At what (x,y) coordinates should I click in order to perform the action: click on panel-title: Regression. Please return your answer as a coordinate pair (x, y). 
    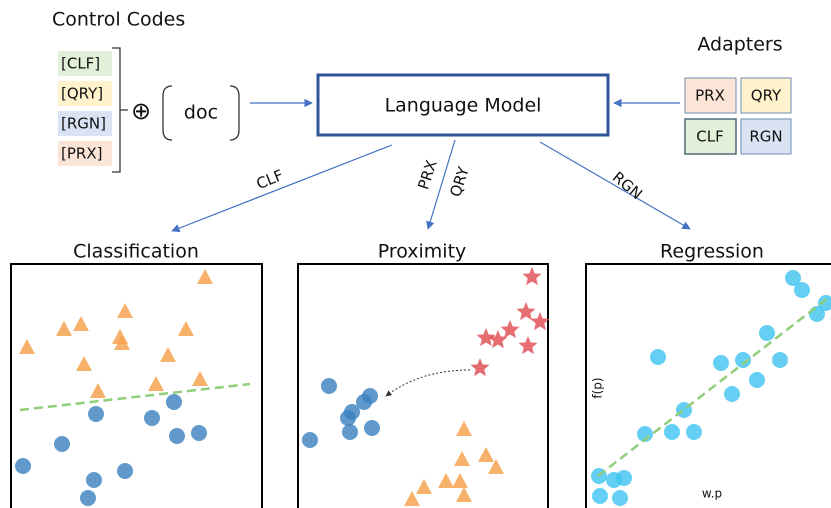
    Looking at the image, I should click on (712, 252).